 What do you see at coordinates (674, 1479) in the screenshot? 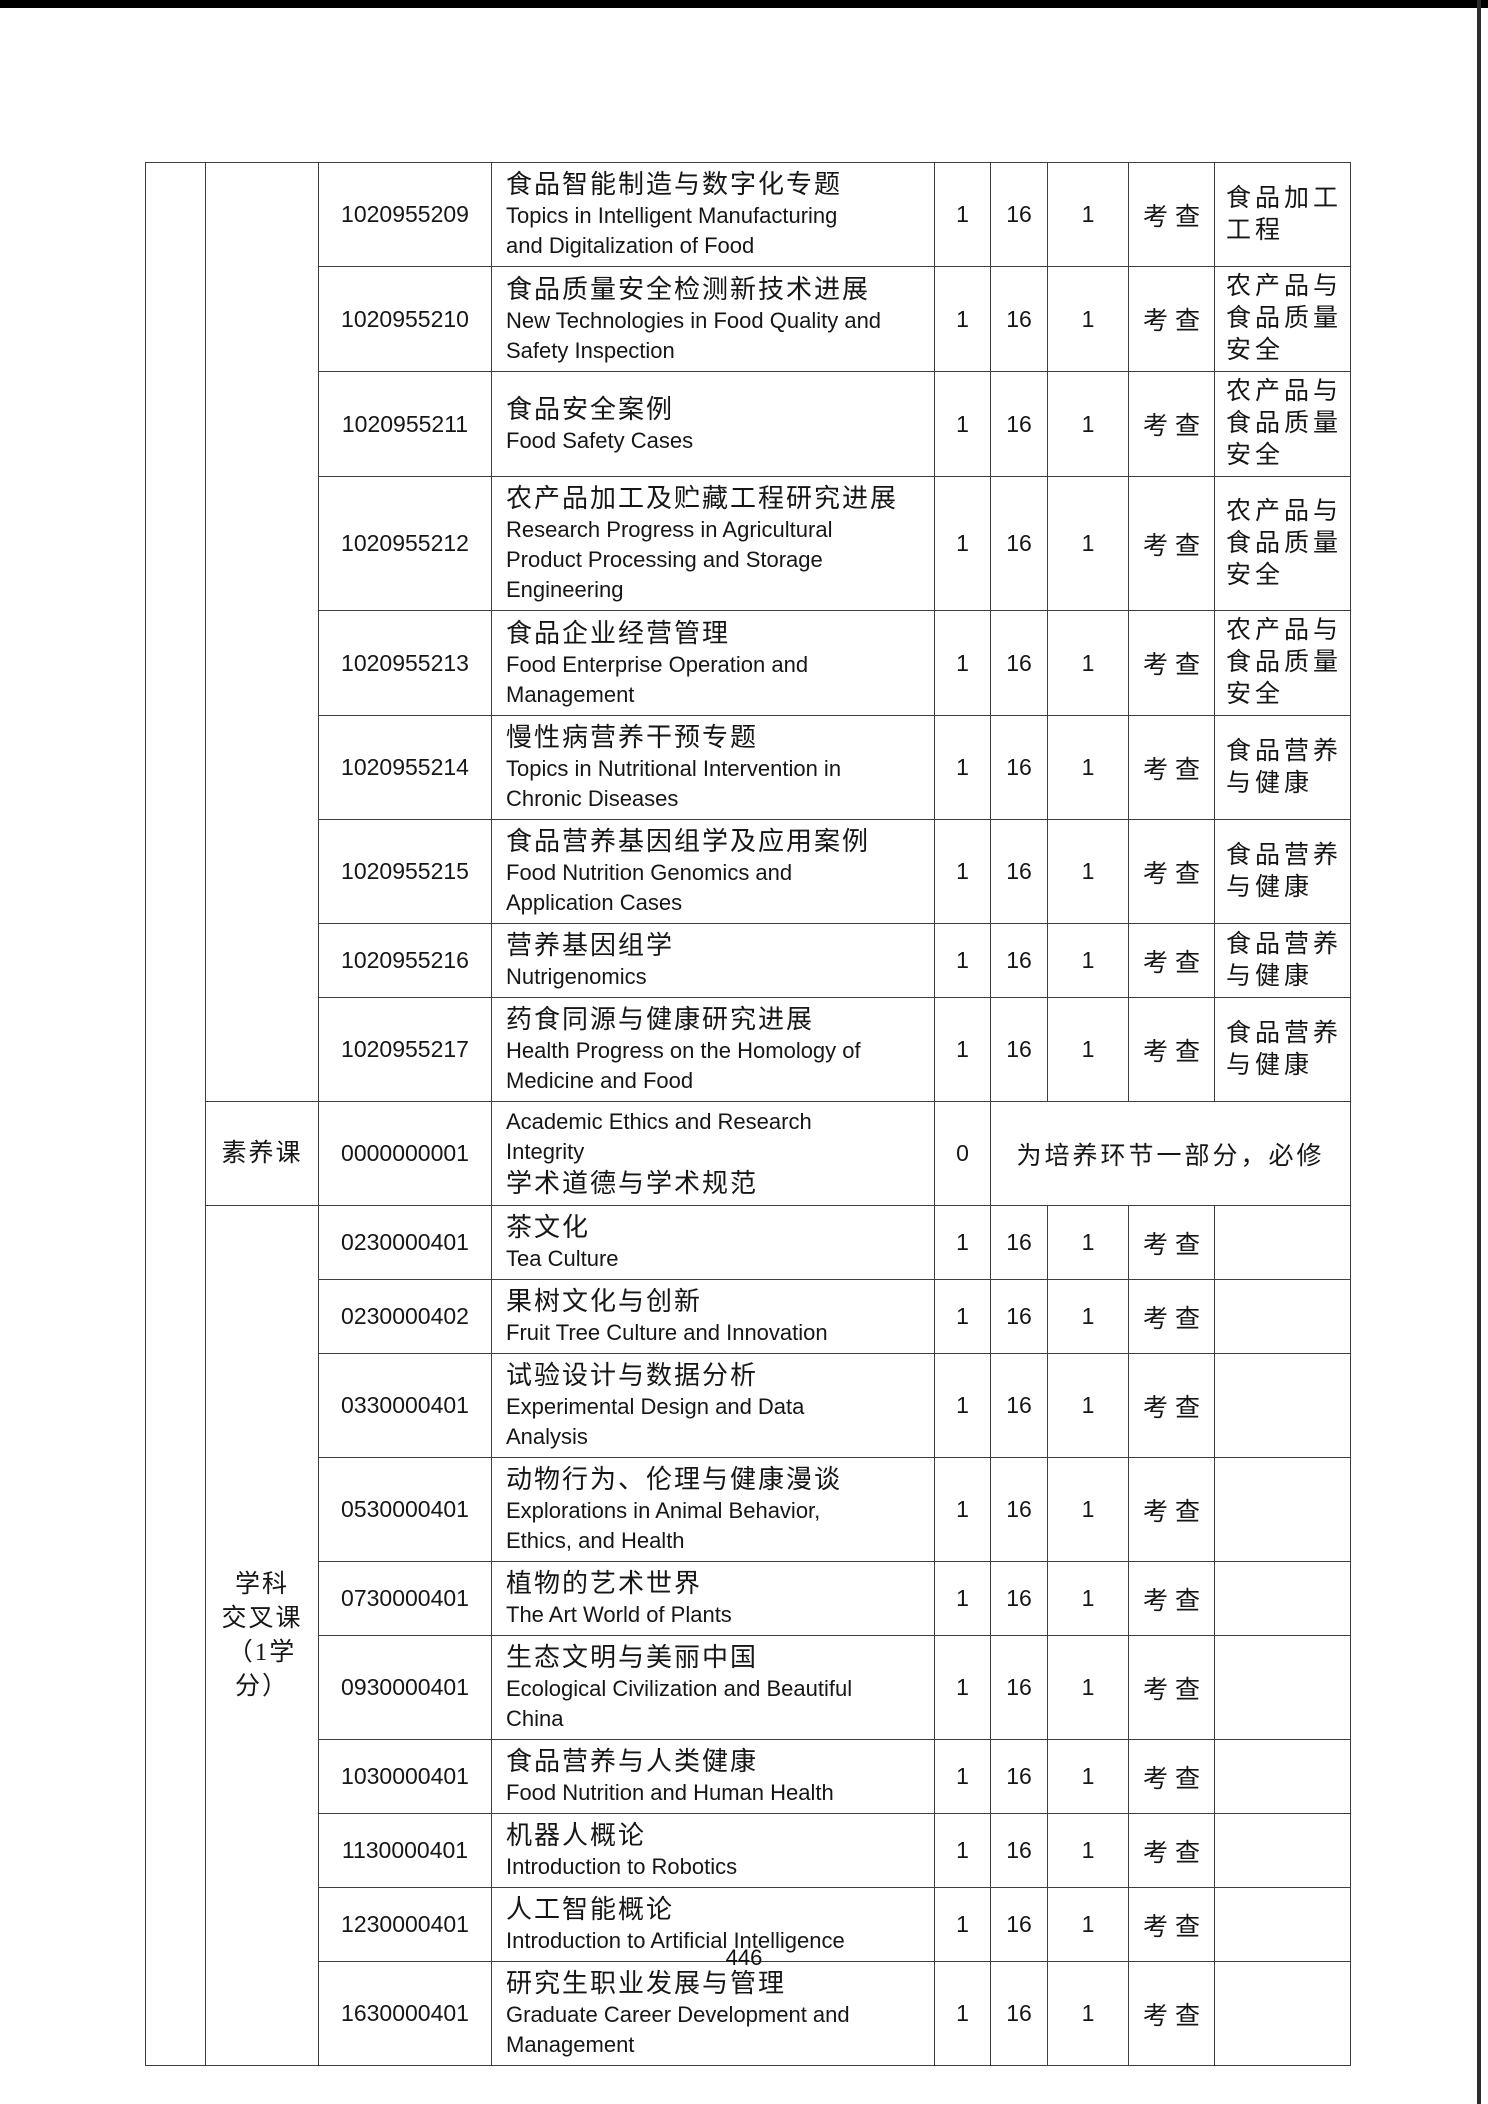
I see `course-name-zh: 动物行为、伦理与健康漫谈` at bounding box center [674, 1479].